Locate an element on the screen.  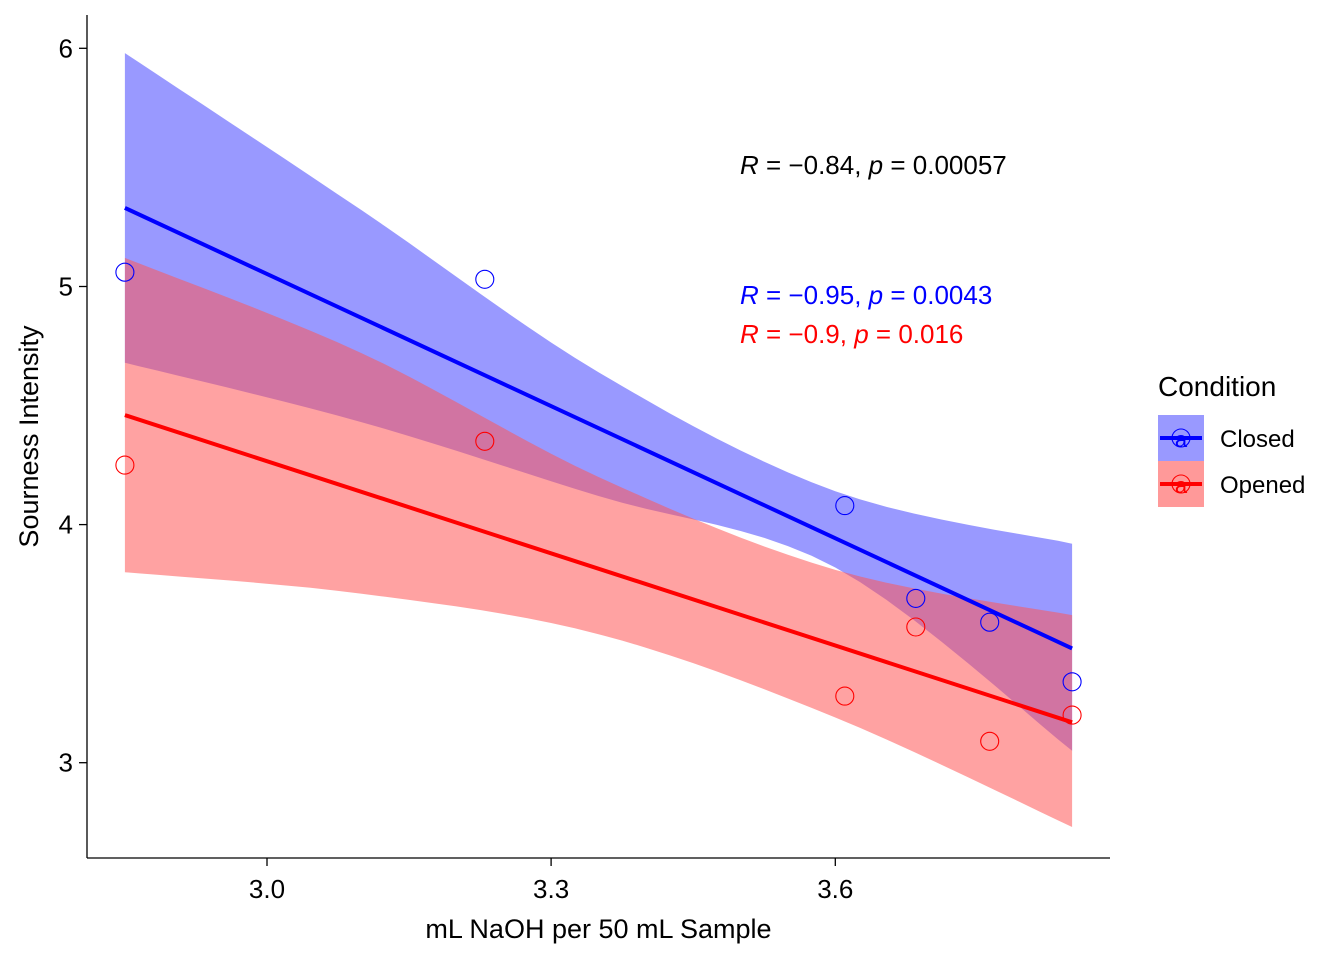
annotation-opened: R = −0.9, p = 0.016 is located at coordinates (851, 334).